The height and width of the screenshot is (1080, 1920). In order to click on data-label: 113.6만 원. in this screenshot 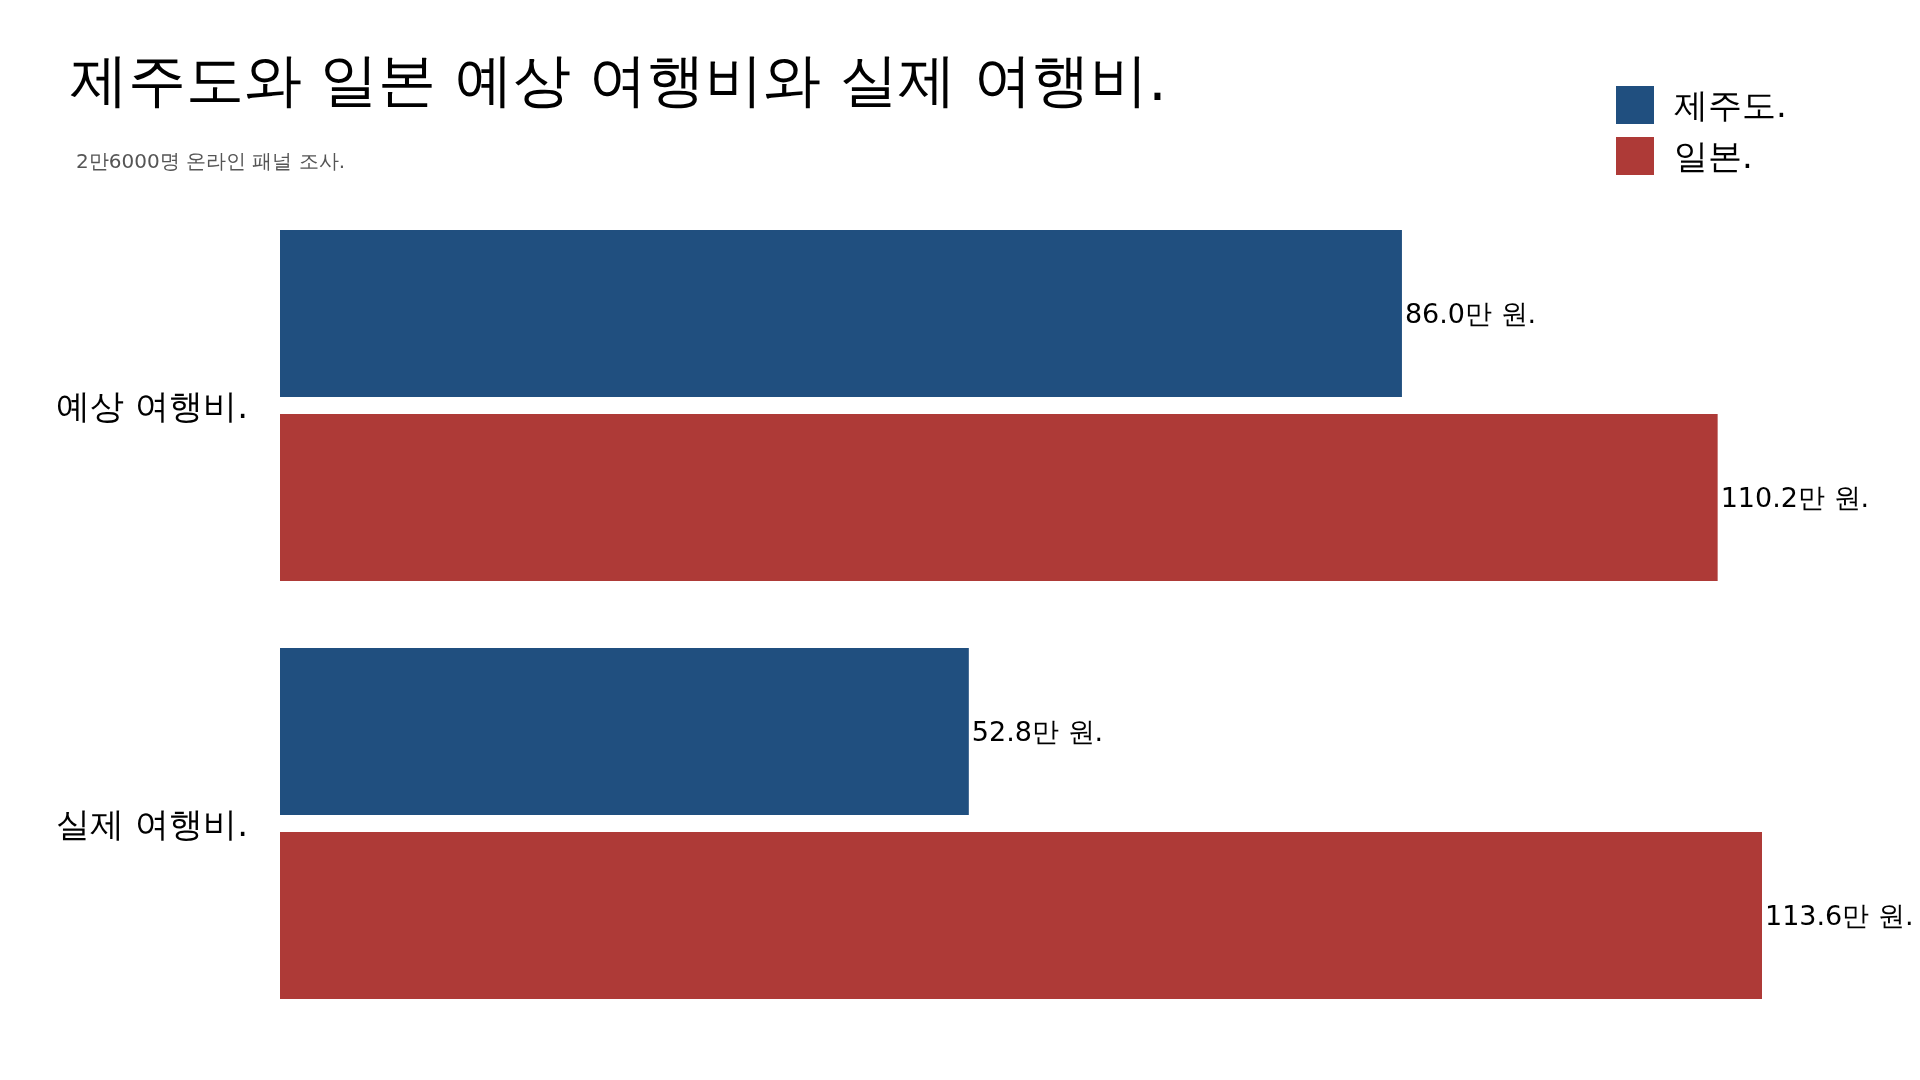, I will do `click(1839, 915)`.